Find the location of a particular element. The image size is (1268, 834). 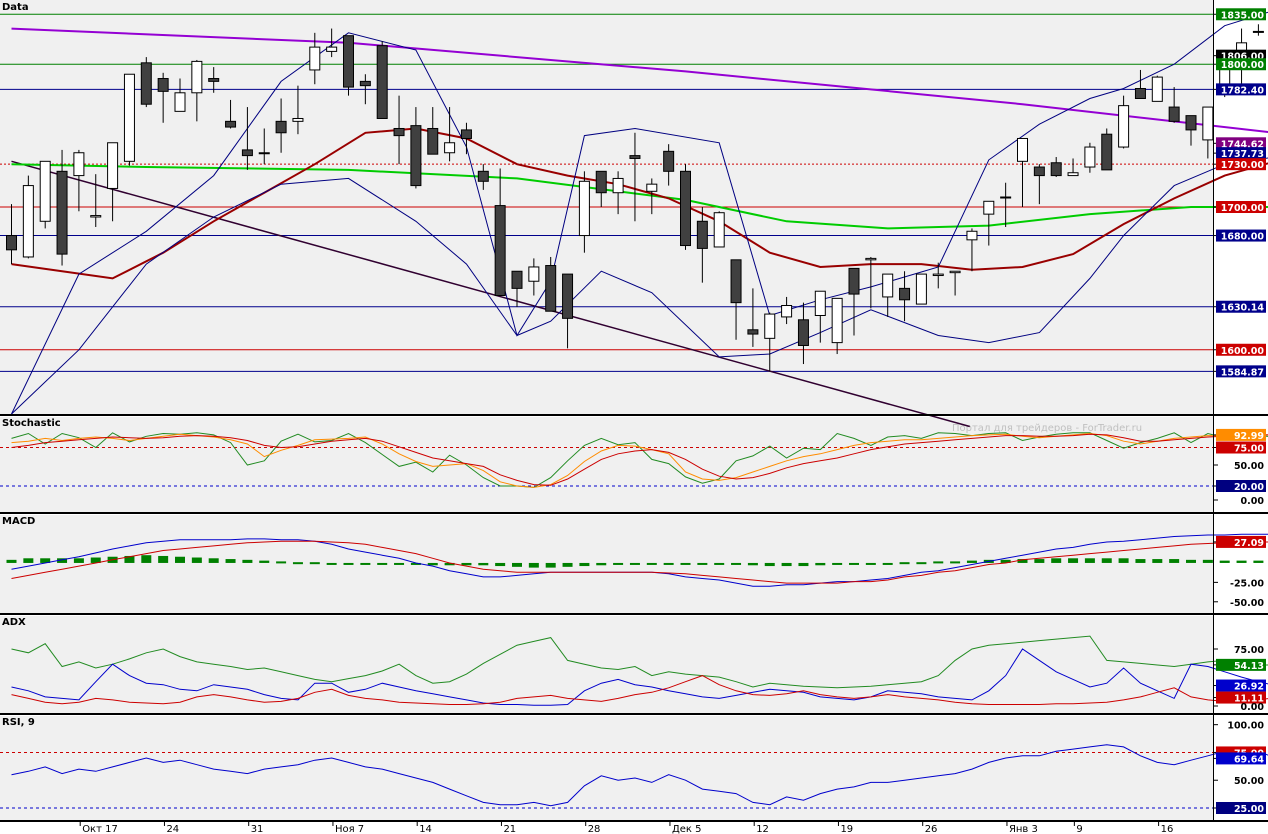

price-label: 1630.14 is located at coordinates (1243, 308).